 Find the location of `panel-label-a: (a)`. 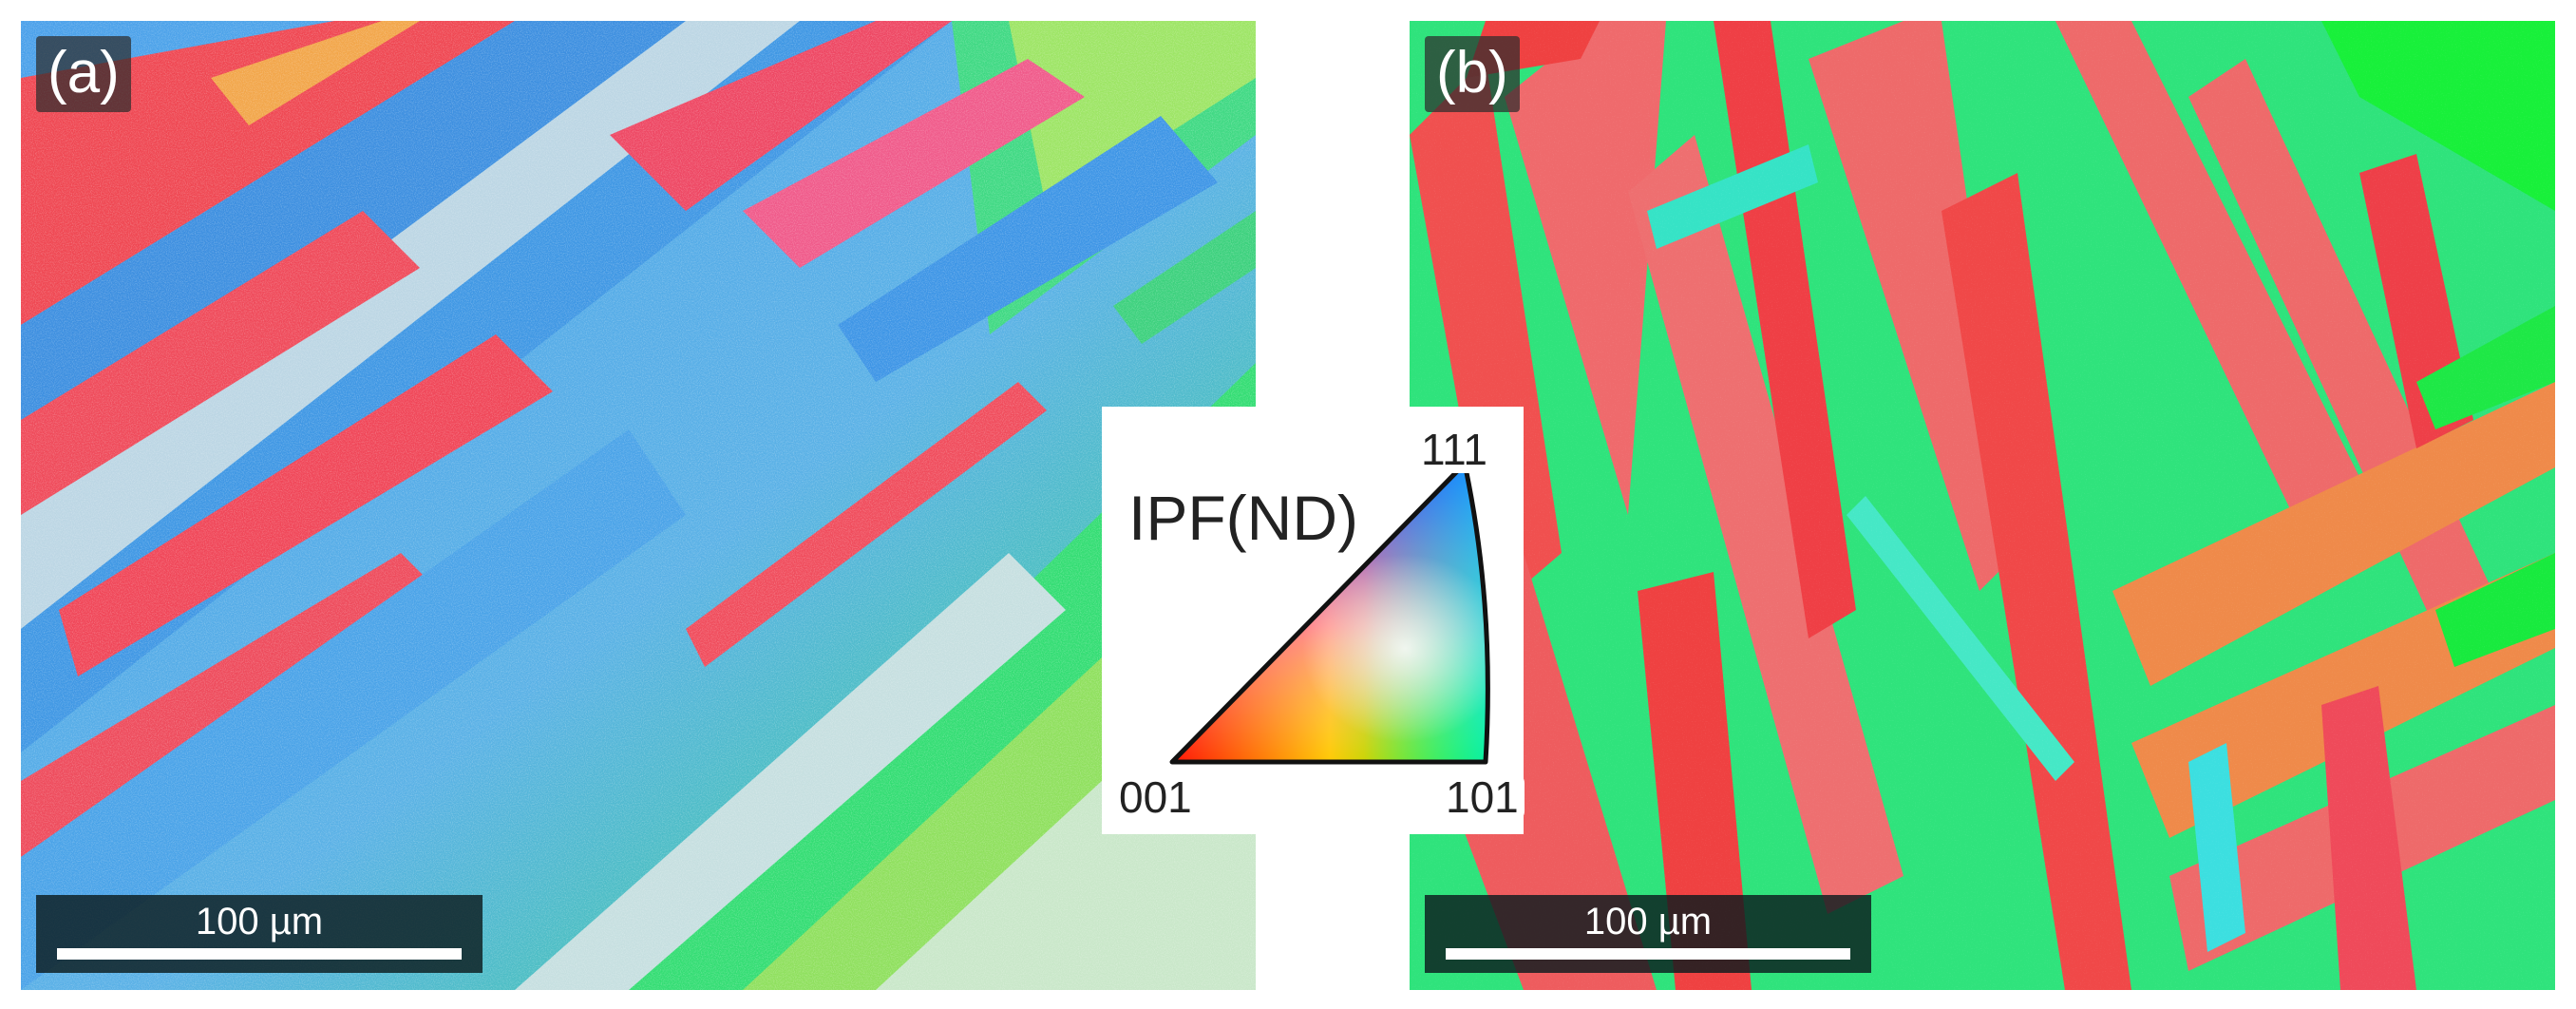

panel-label-a: (a) is located at coordinates (83, 74).